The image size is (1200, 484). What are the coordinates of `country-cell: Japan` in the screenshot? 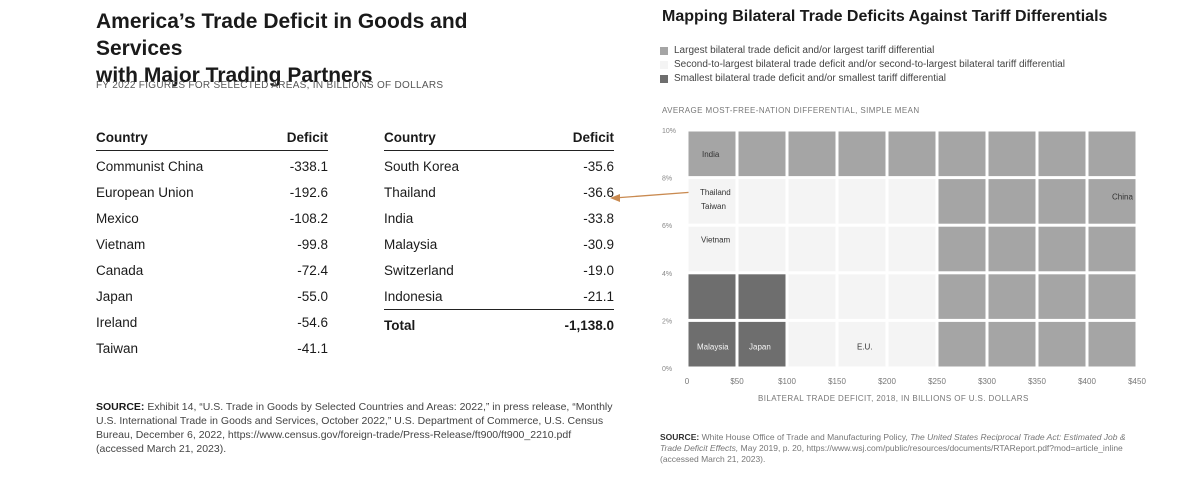 It's located at (114, 296).